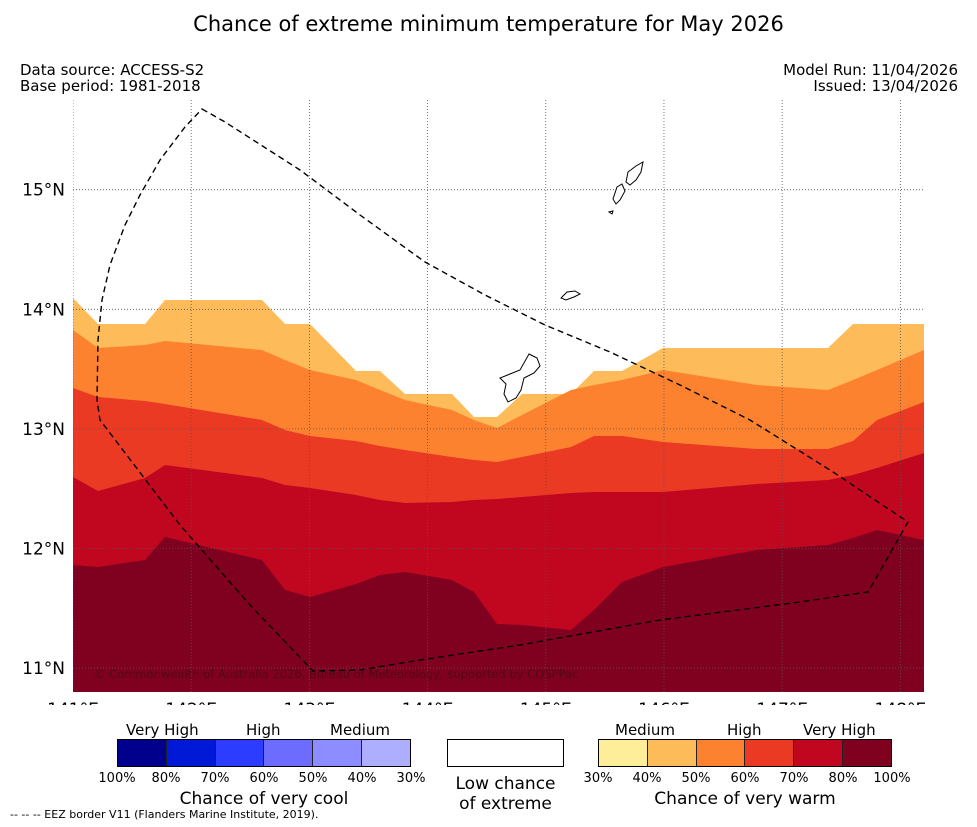  Describe the element at coordinates (310, 702) in the screenshot. I see `x-tick-label: 143°E` at that location.